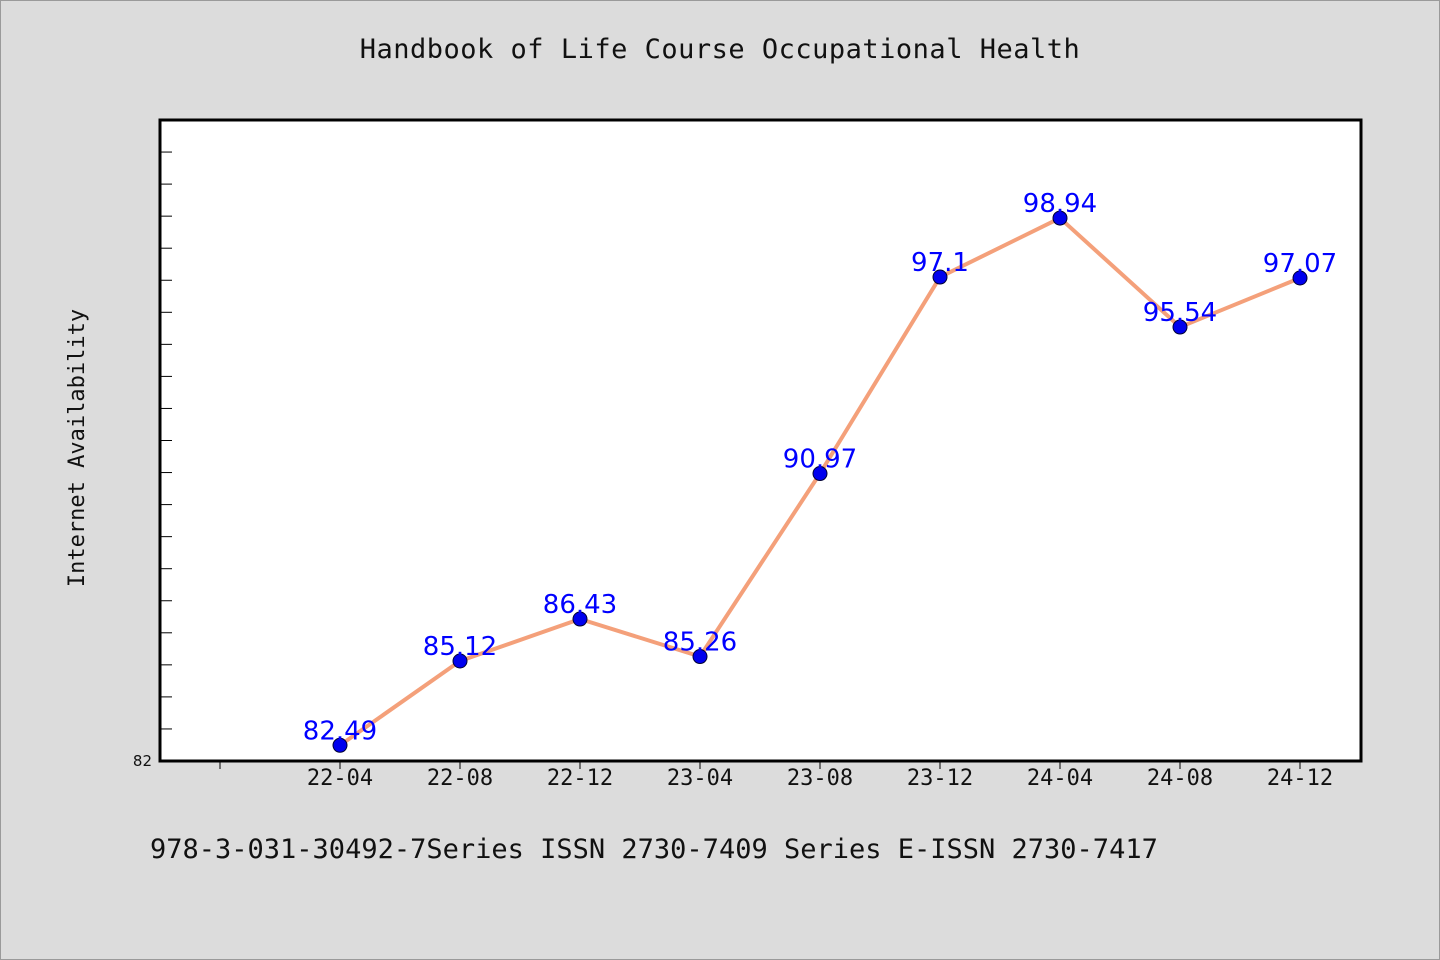 This screenshot has height=960, width=1440. What do you see at coordinates (700, 778) in the screenshot?
I see `x-tick-label: 23-04` at bounding box center [700, 778].